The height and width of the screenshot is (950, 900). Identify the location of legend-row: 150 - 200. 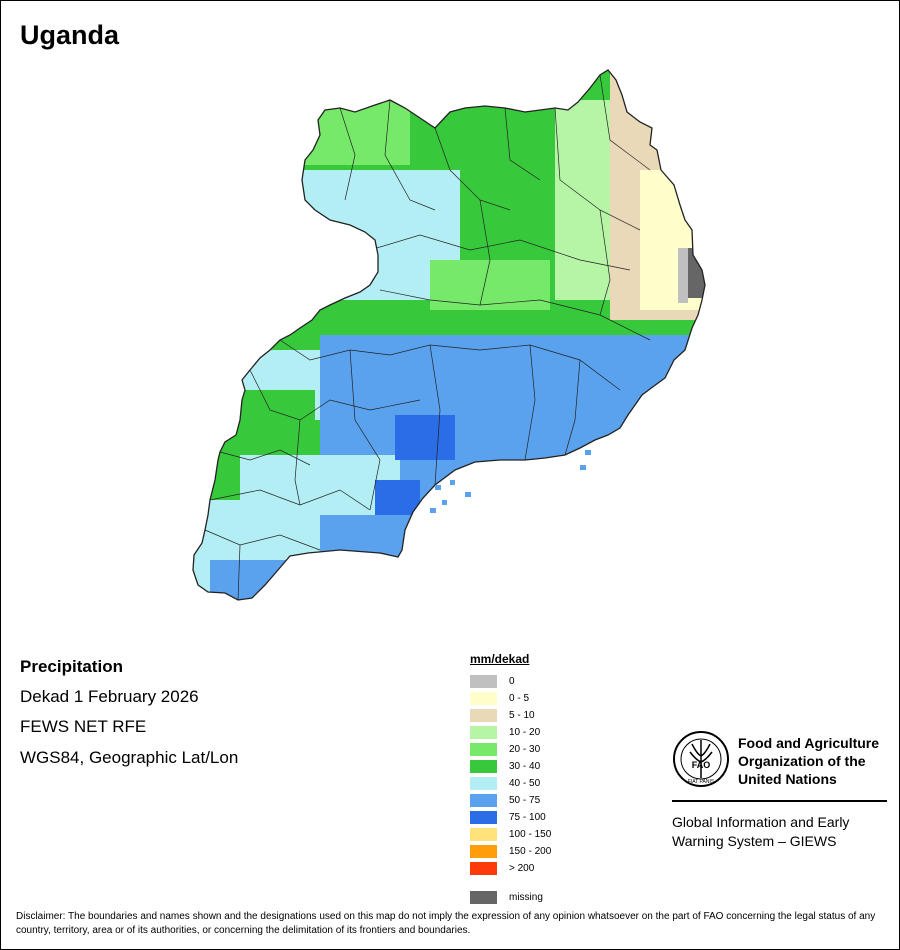
(510, 851).